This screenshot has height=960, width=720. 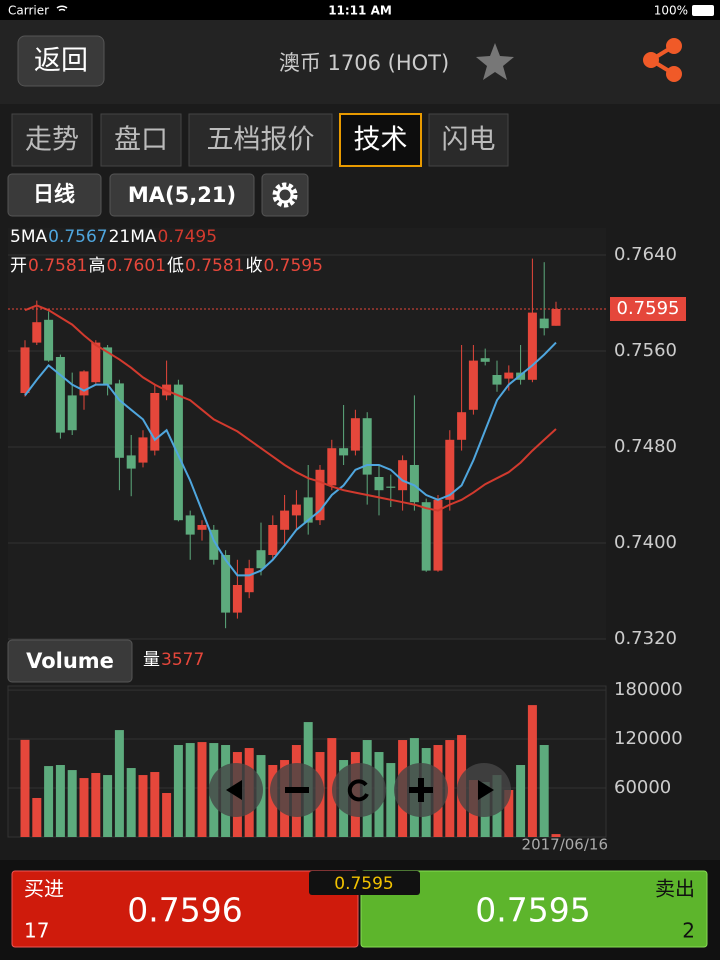 What do you see at coordinates (57, 266) in the screenshot?
I see `ohlc-value: 0.7581` at bounding box center [57, 266].